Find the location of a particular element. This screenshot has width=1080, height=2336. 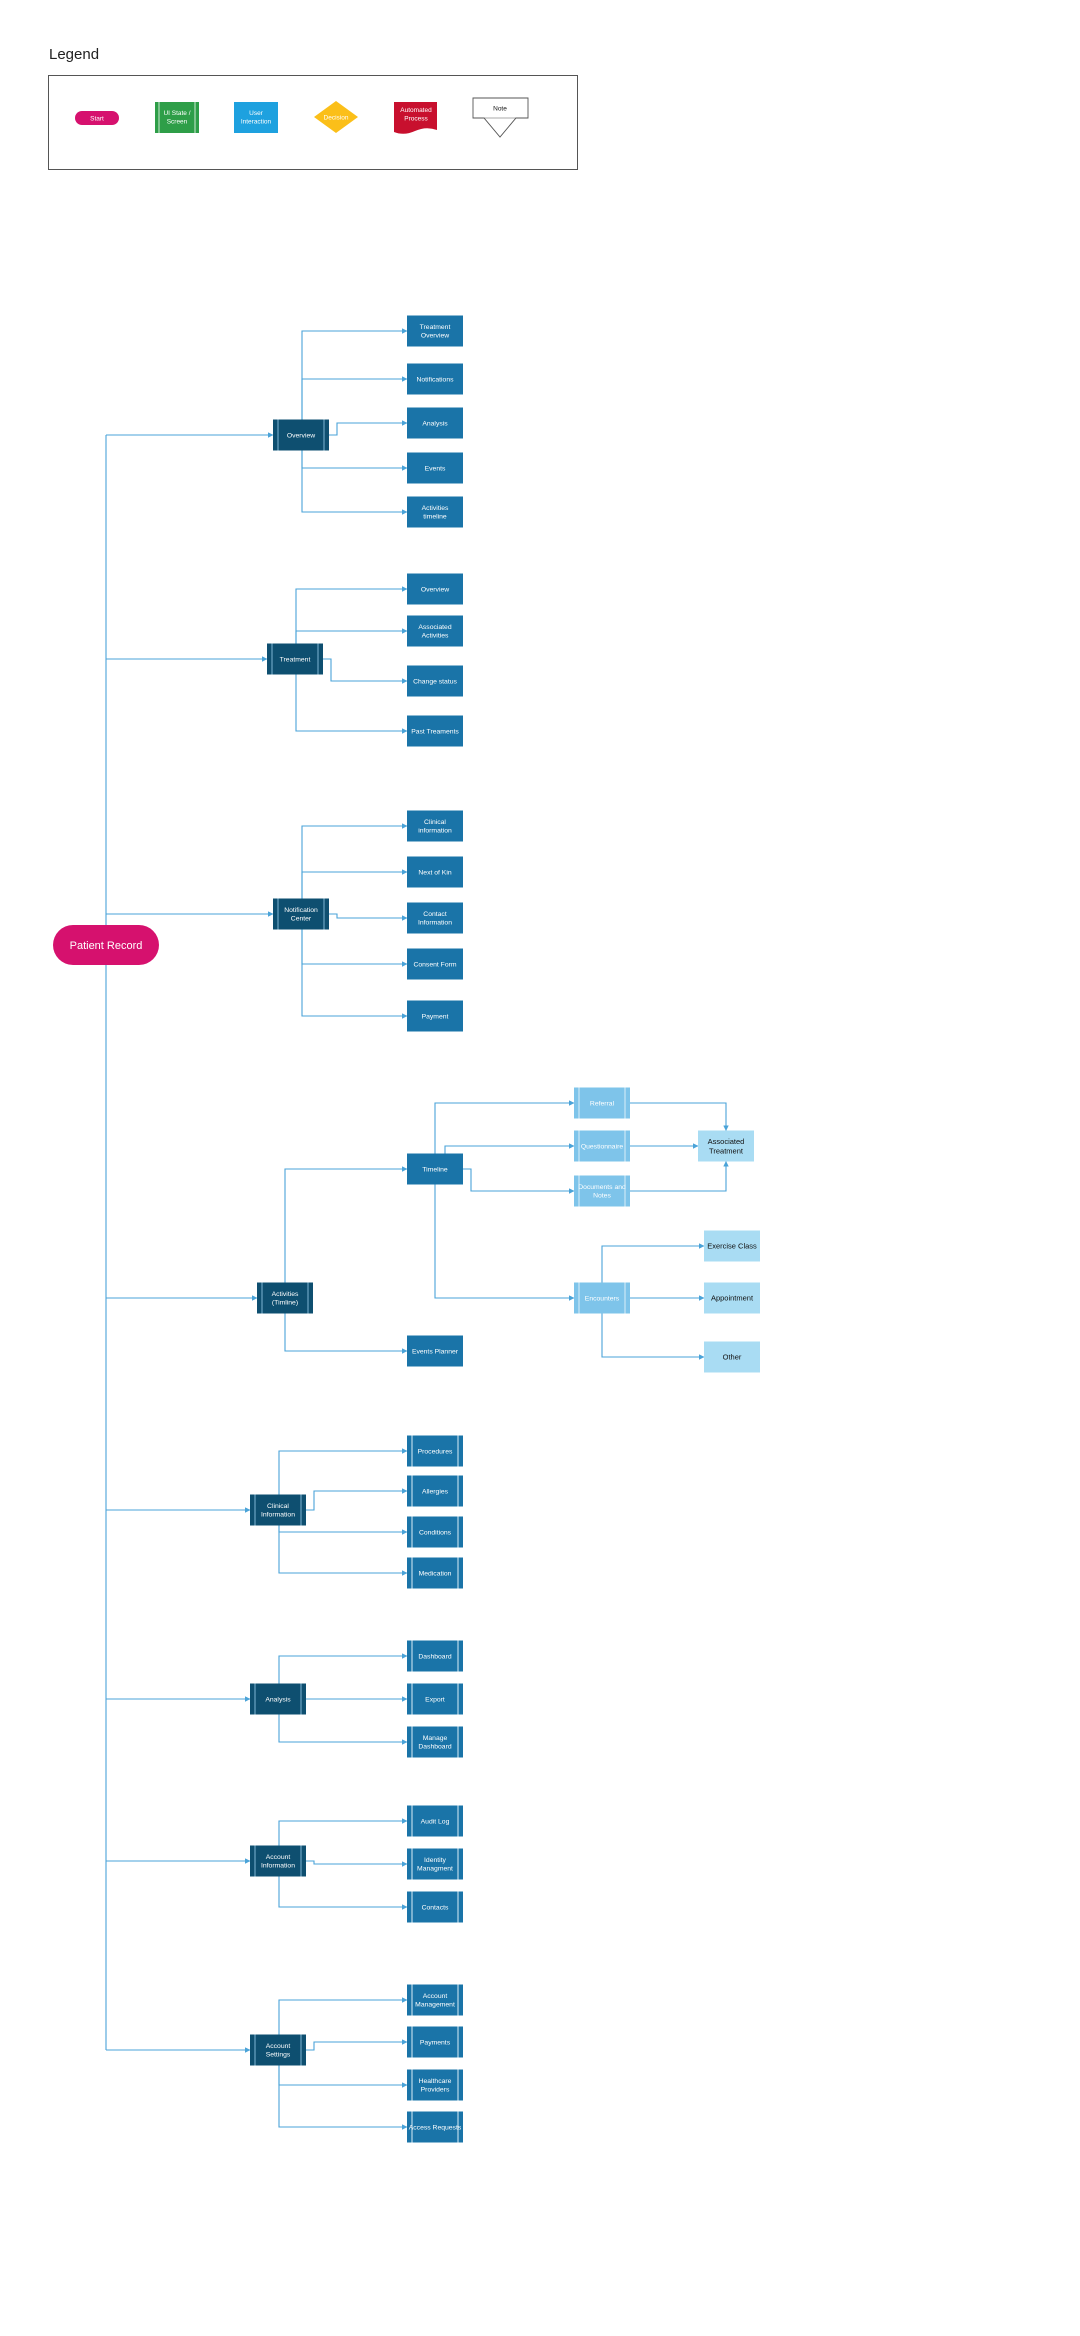

node-documents-and-notes-label: Documents and Notes is located at coordinates (602, 1192).